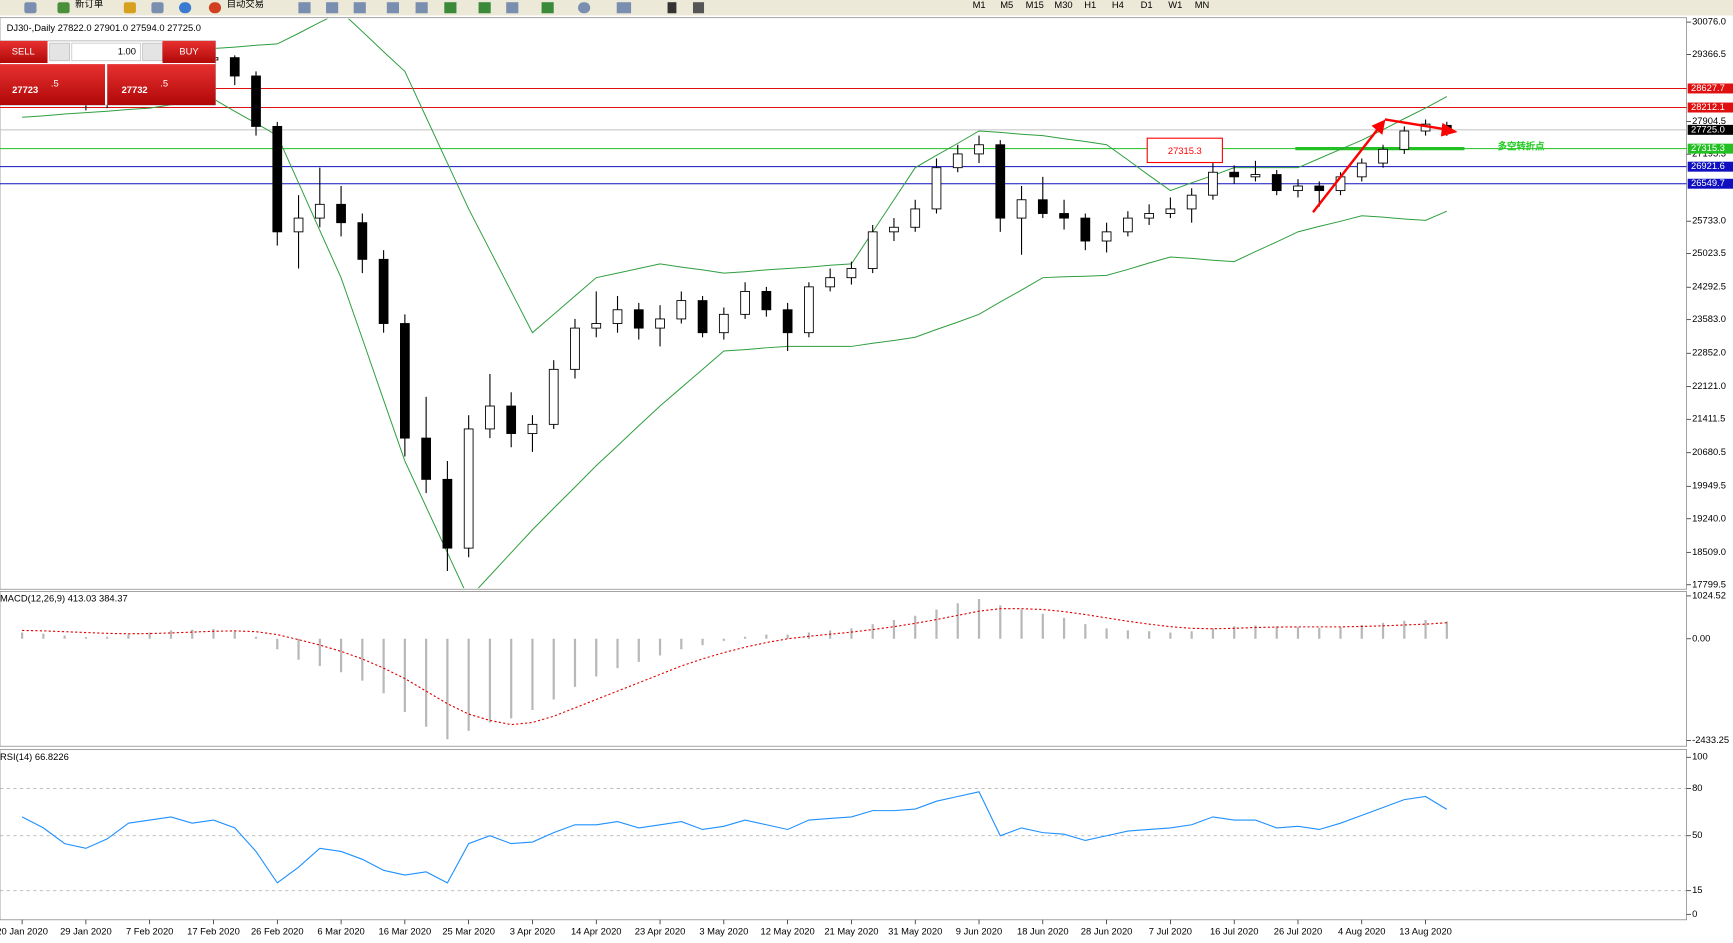 The width and height of the screenshot is (1733, 943). What do you see at coordinates (25, 89) in the screenshot?
I see `bid-price: 27723` at bounding box center [25, 89].